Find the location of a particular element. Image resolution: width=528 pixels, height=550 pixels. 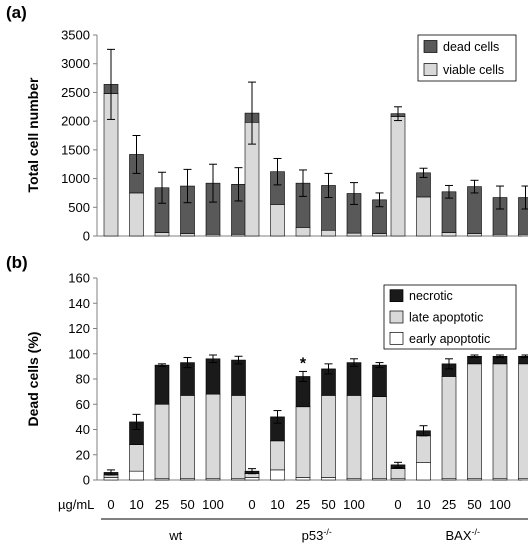

a-y-tick-label: 2000 is located at coordinates (75, 121).